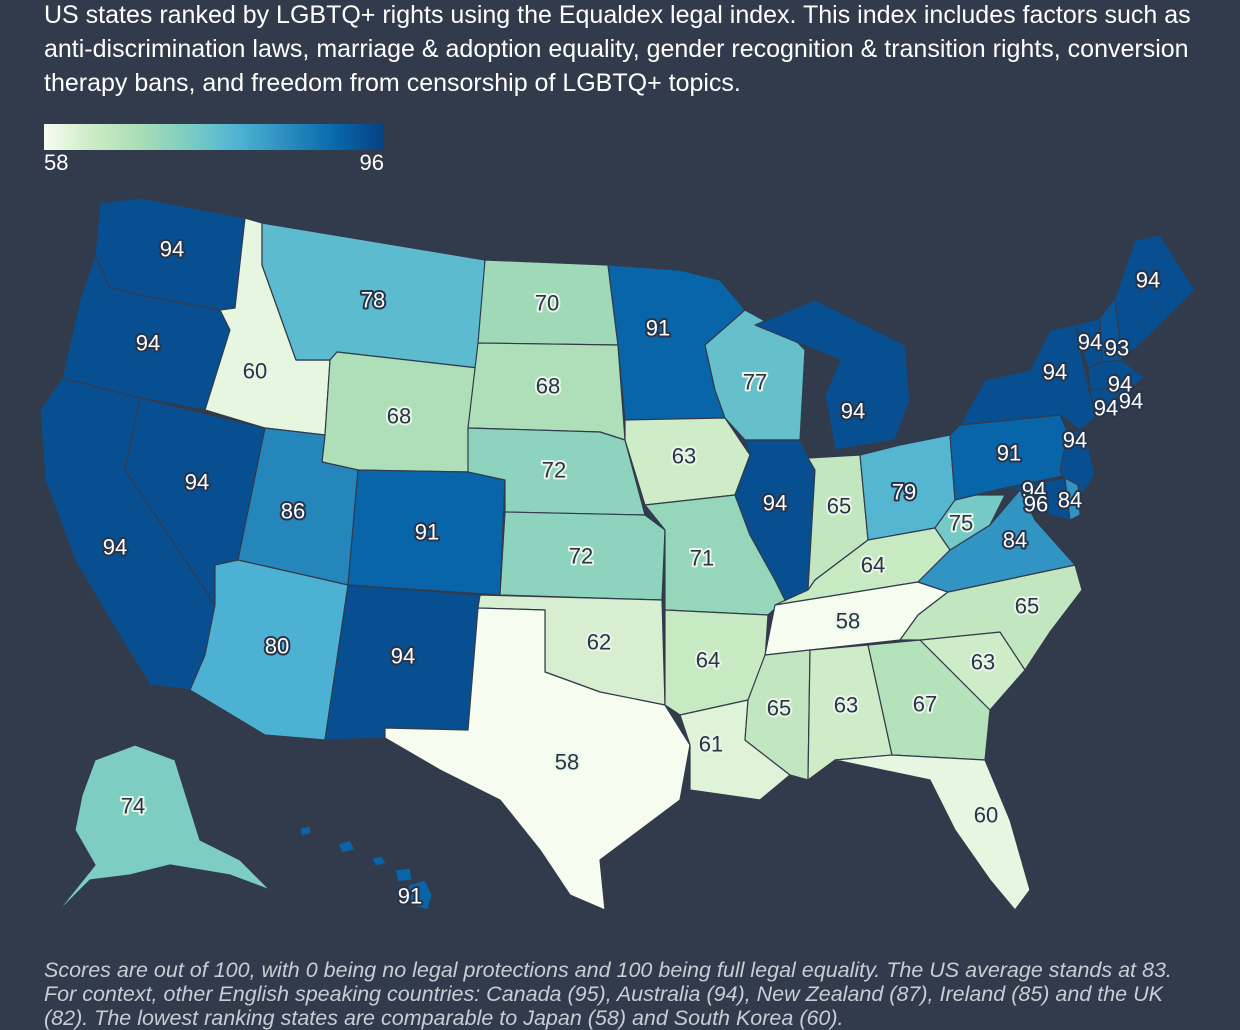 This screenshot has width=1240, height=1030. I want to click on state-label-GA: 67, so click(925, 704).